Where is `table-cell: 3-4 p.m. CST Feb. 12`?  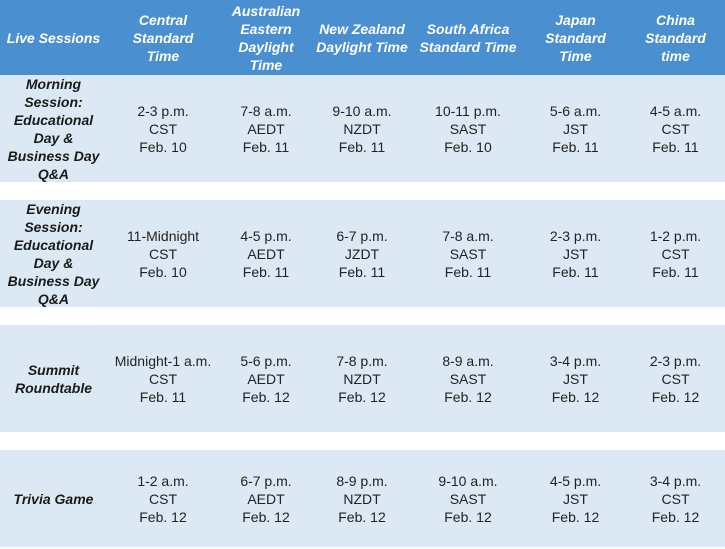
table-cell: 3-4 p.m. CST Feb. 12 is located at coordinates (675, 498).